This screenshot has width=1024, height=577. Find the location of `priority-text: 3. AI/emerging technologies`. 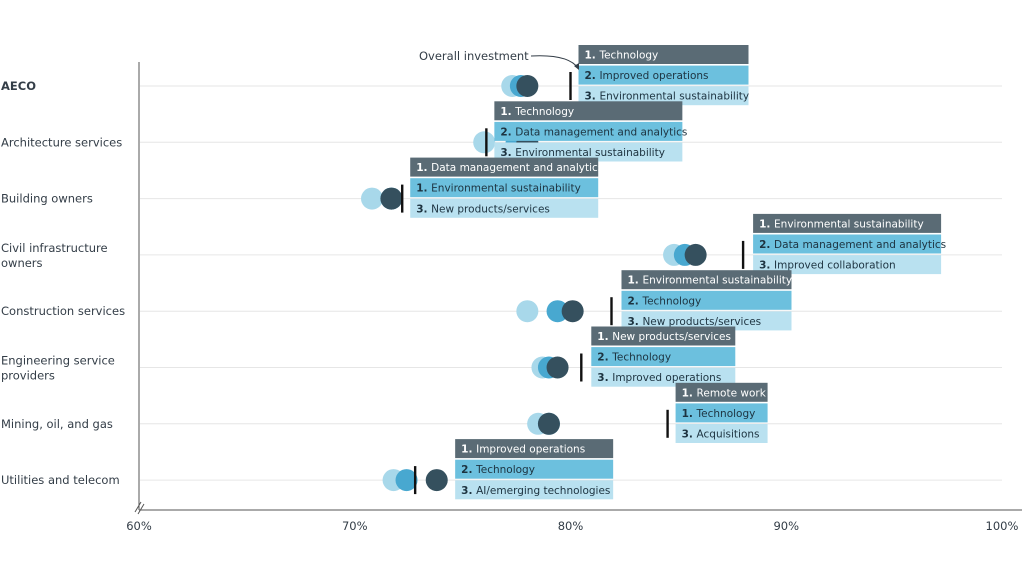

priority-text: 3. AI/emerging technologies is located at coordinates (535, 491).